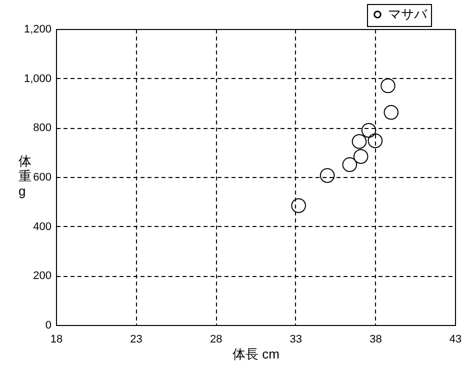 This screenshot has height=368, width=468. Describe the element at coordinates (48, 326) in the screenshot. I see `y-tick-label: 0` at that location.